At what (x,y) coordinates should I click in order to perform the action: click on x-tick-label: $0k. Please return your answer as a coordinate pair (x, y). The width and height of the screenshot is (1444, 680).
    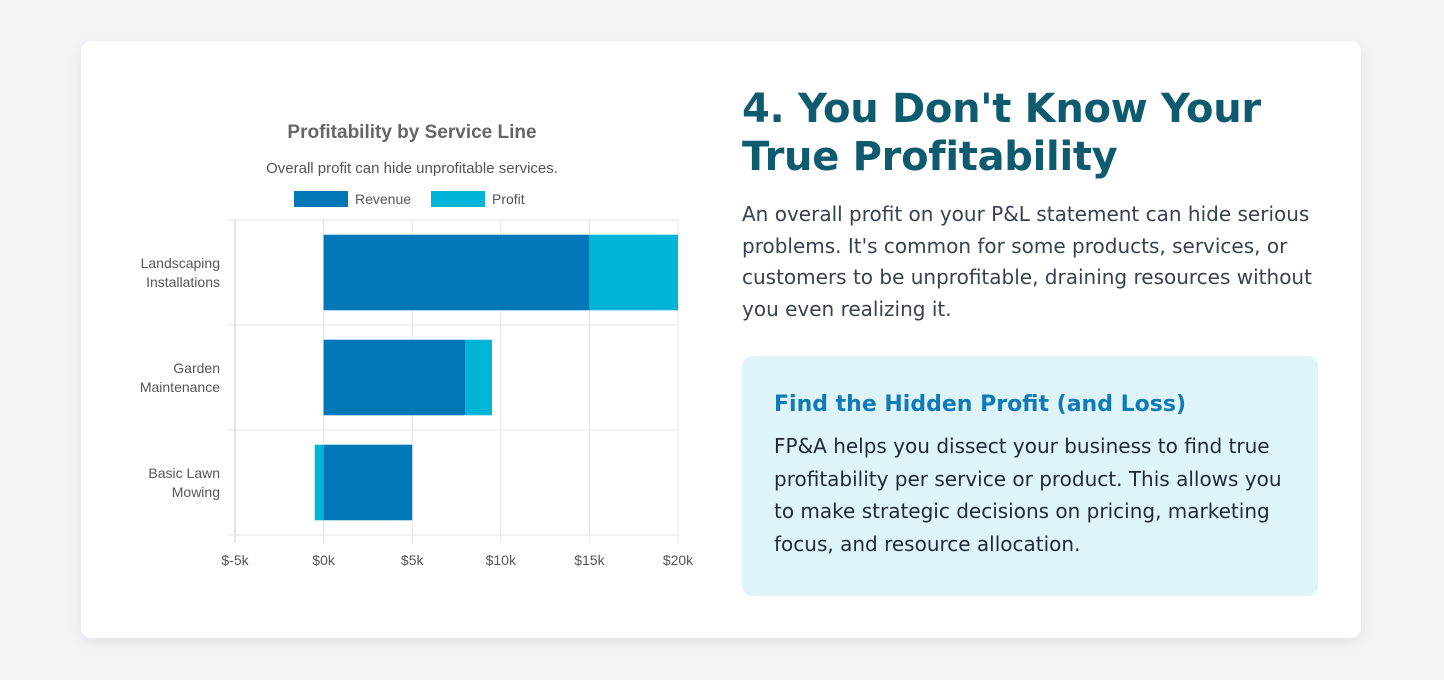
    Looking at the image, I should click on (324, 560).